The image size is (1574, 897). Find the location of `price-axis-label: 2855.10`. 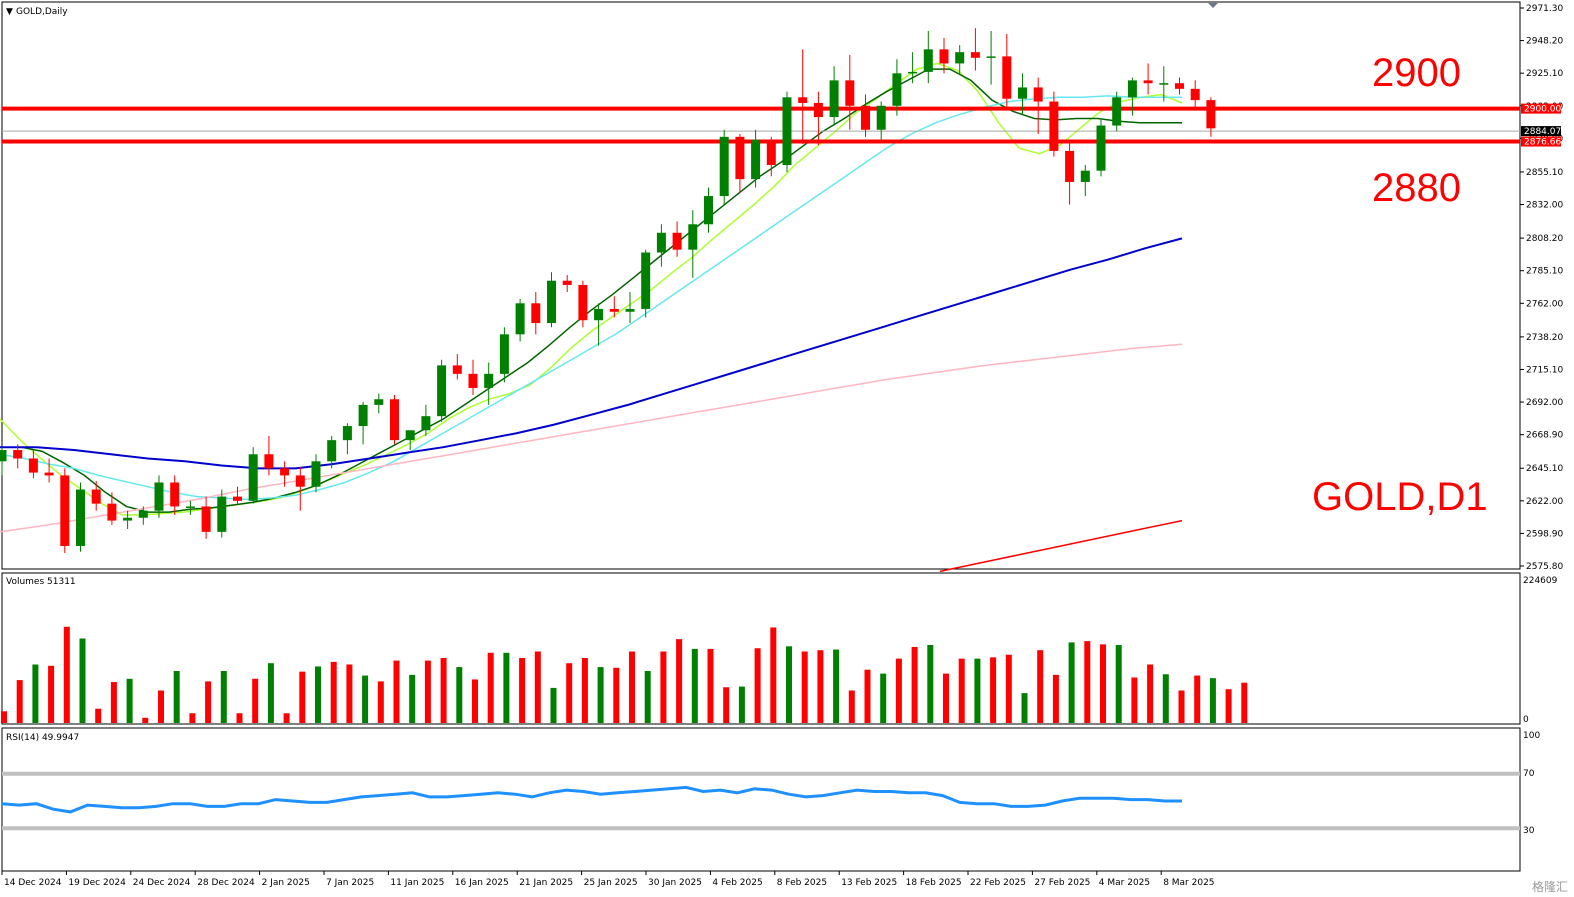

price-axis-label: 2855.10 is located at coordinates (1544, 173).